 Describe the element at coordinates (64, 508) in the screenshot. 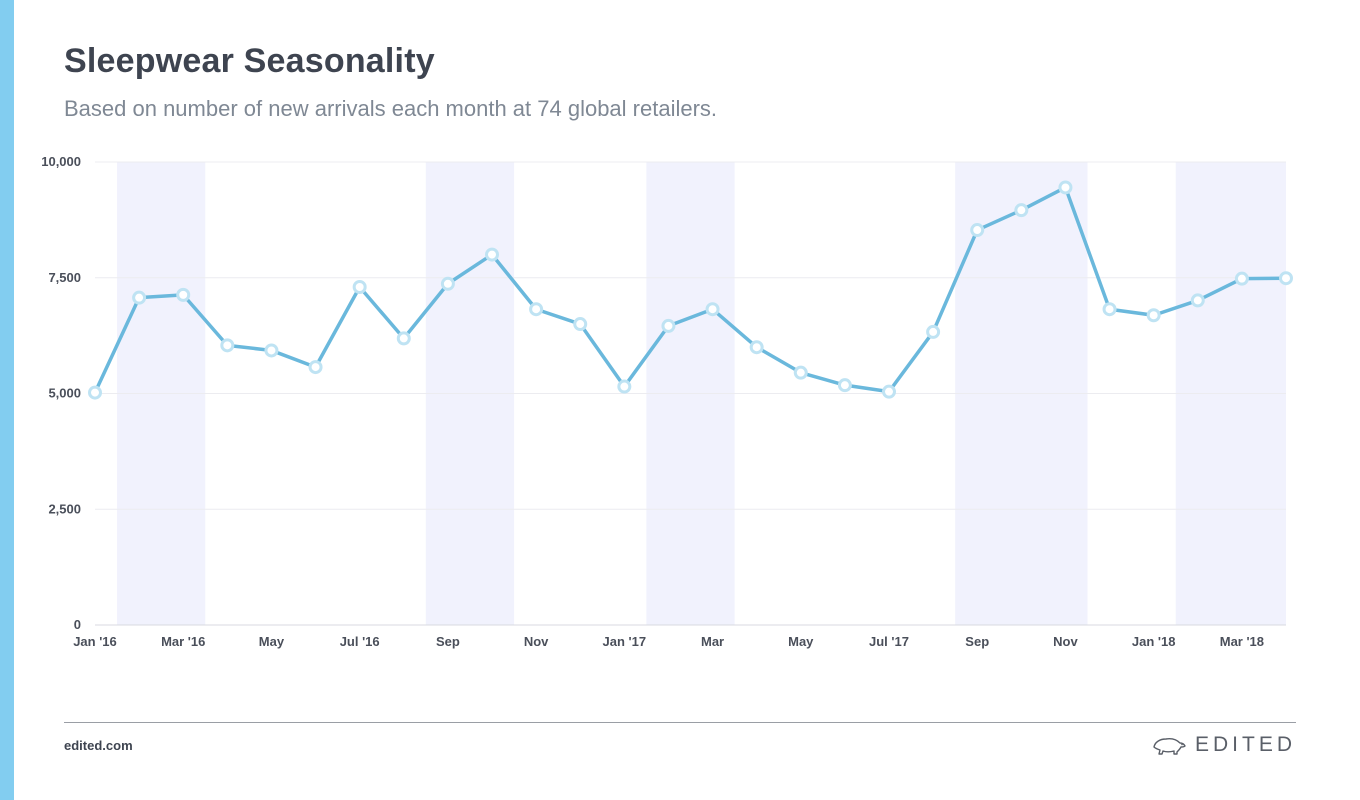

I see `y-tick-label: 2,500` at that location.